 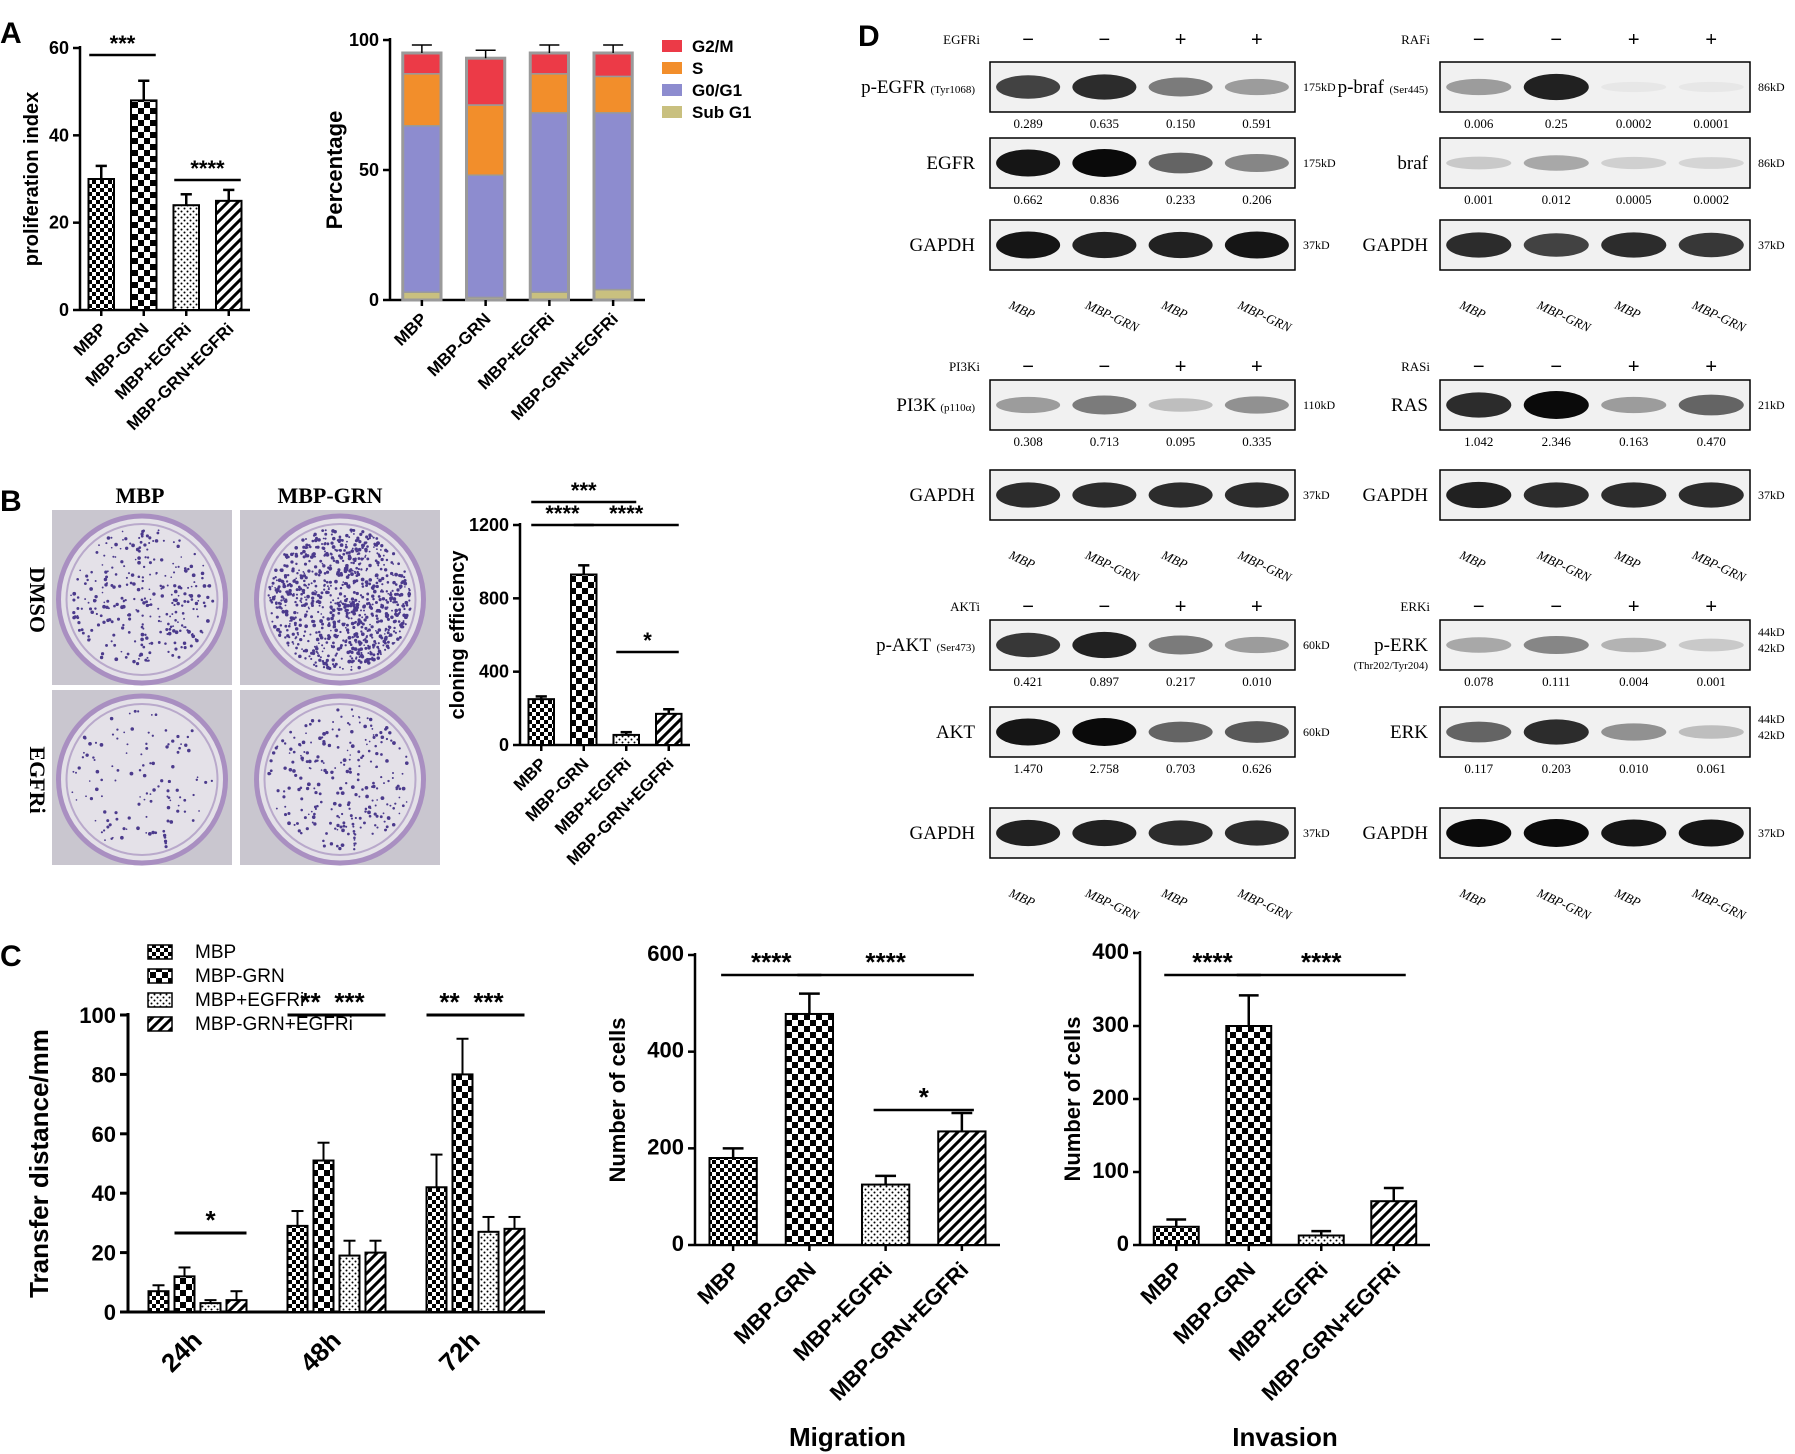 What do you see at coordinates (104, 1134) in the screenshot?
I see `y-tick-label: 60` at bounding box center [104, 1134].